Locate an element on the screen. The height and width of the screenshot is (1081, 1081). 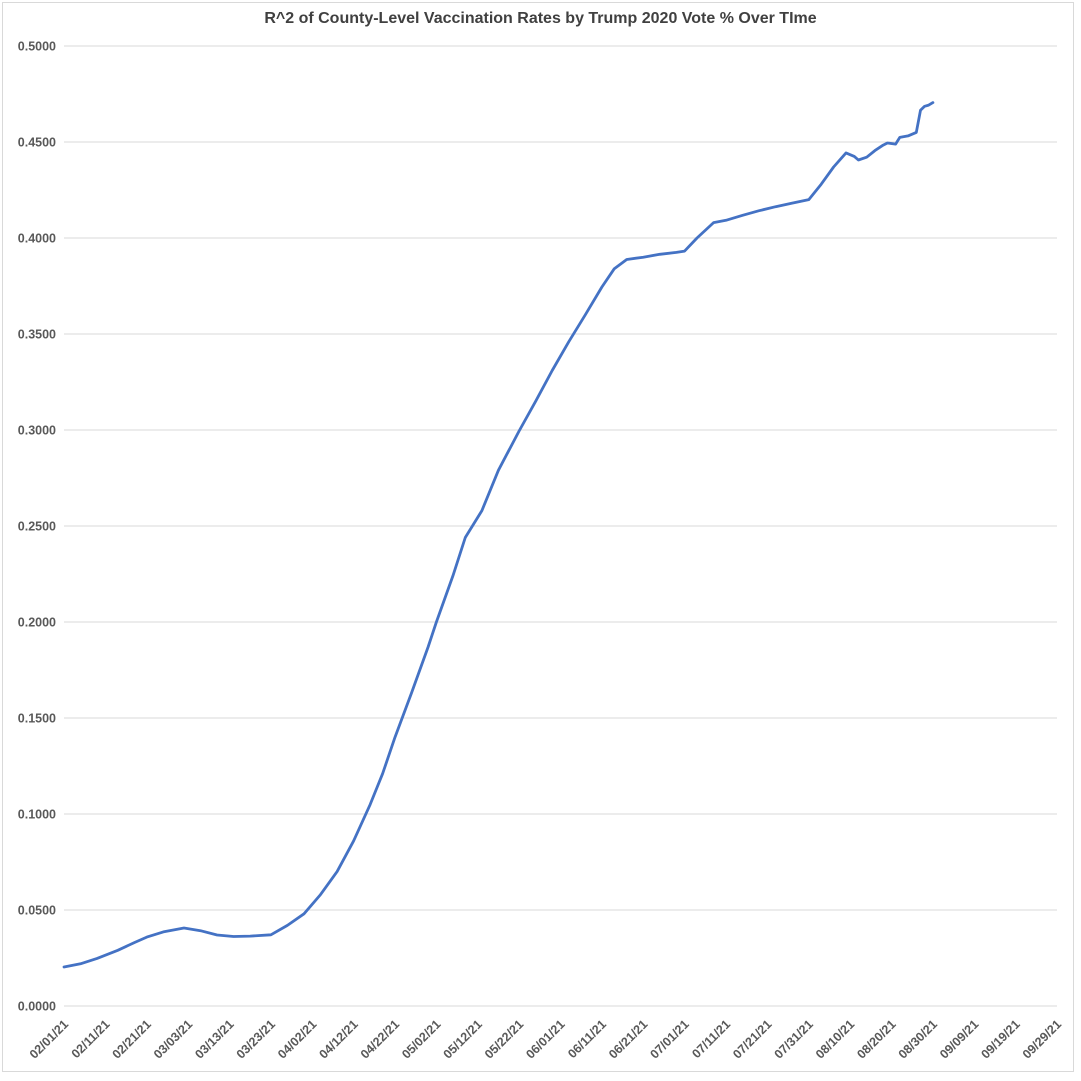
y-axis-tick-label: 0.2500 is located at coordinates (37, 527).